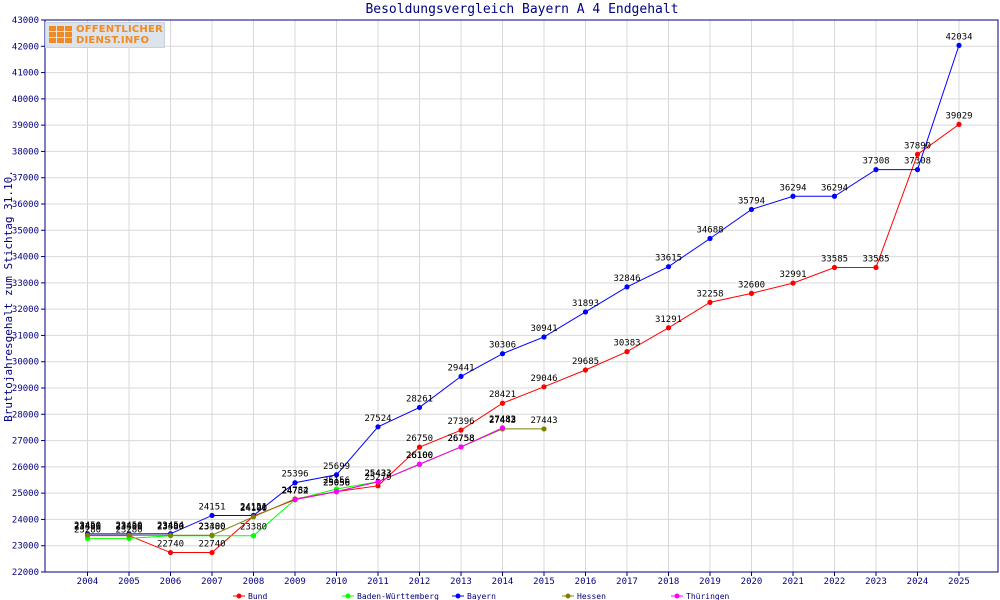 Image resolution: width=1000 pixels, height=600 pixels. I want to click on y-tick-label: 41000, so click(25, 74).